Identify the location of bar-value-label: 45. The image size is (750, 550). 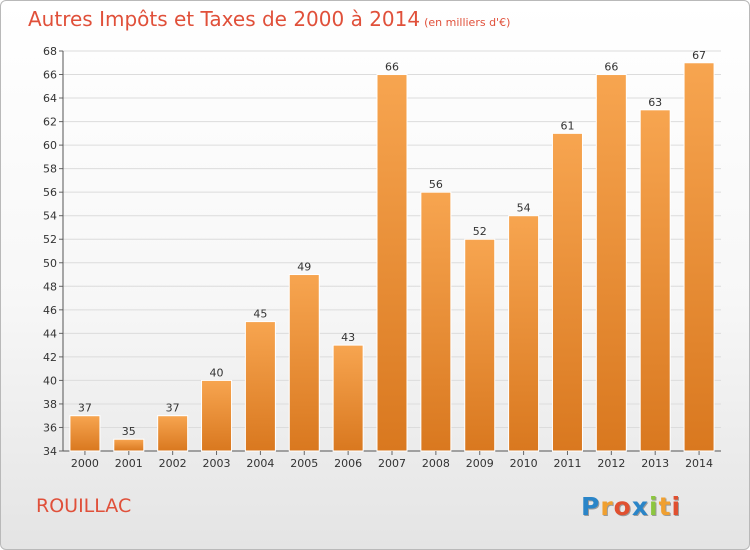
(260, 314).